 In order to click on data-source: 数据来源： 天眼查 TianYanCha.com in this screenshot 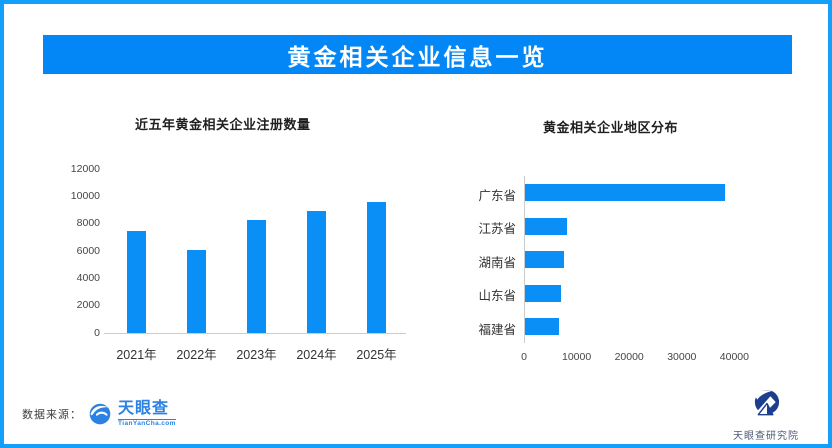, I will do `click(99, 414)`.